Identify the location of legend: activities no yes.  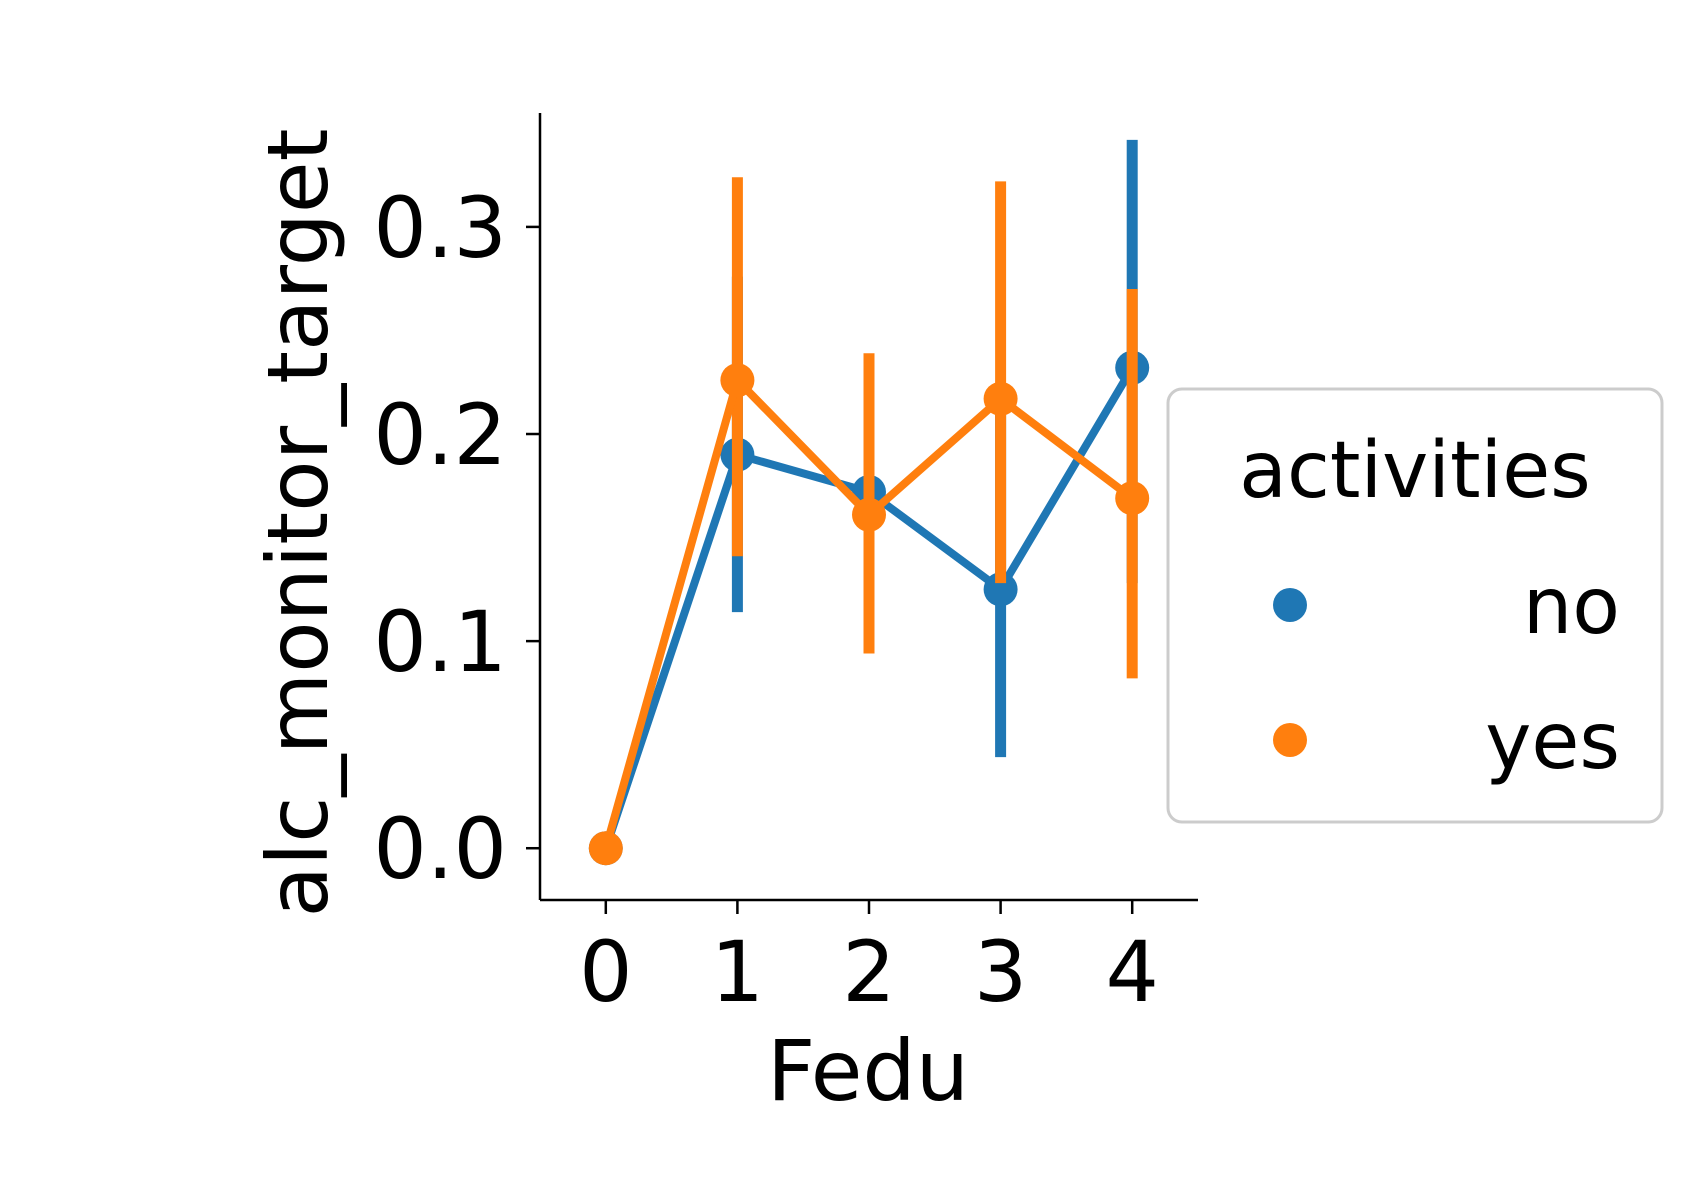
(1415, 605).